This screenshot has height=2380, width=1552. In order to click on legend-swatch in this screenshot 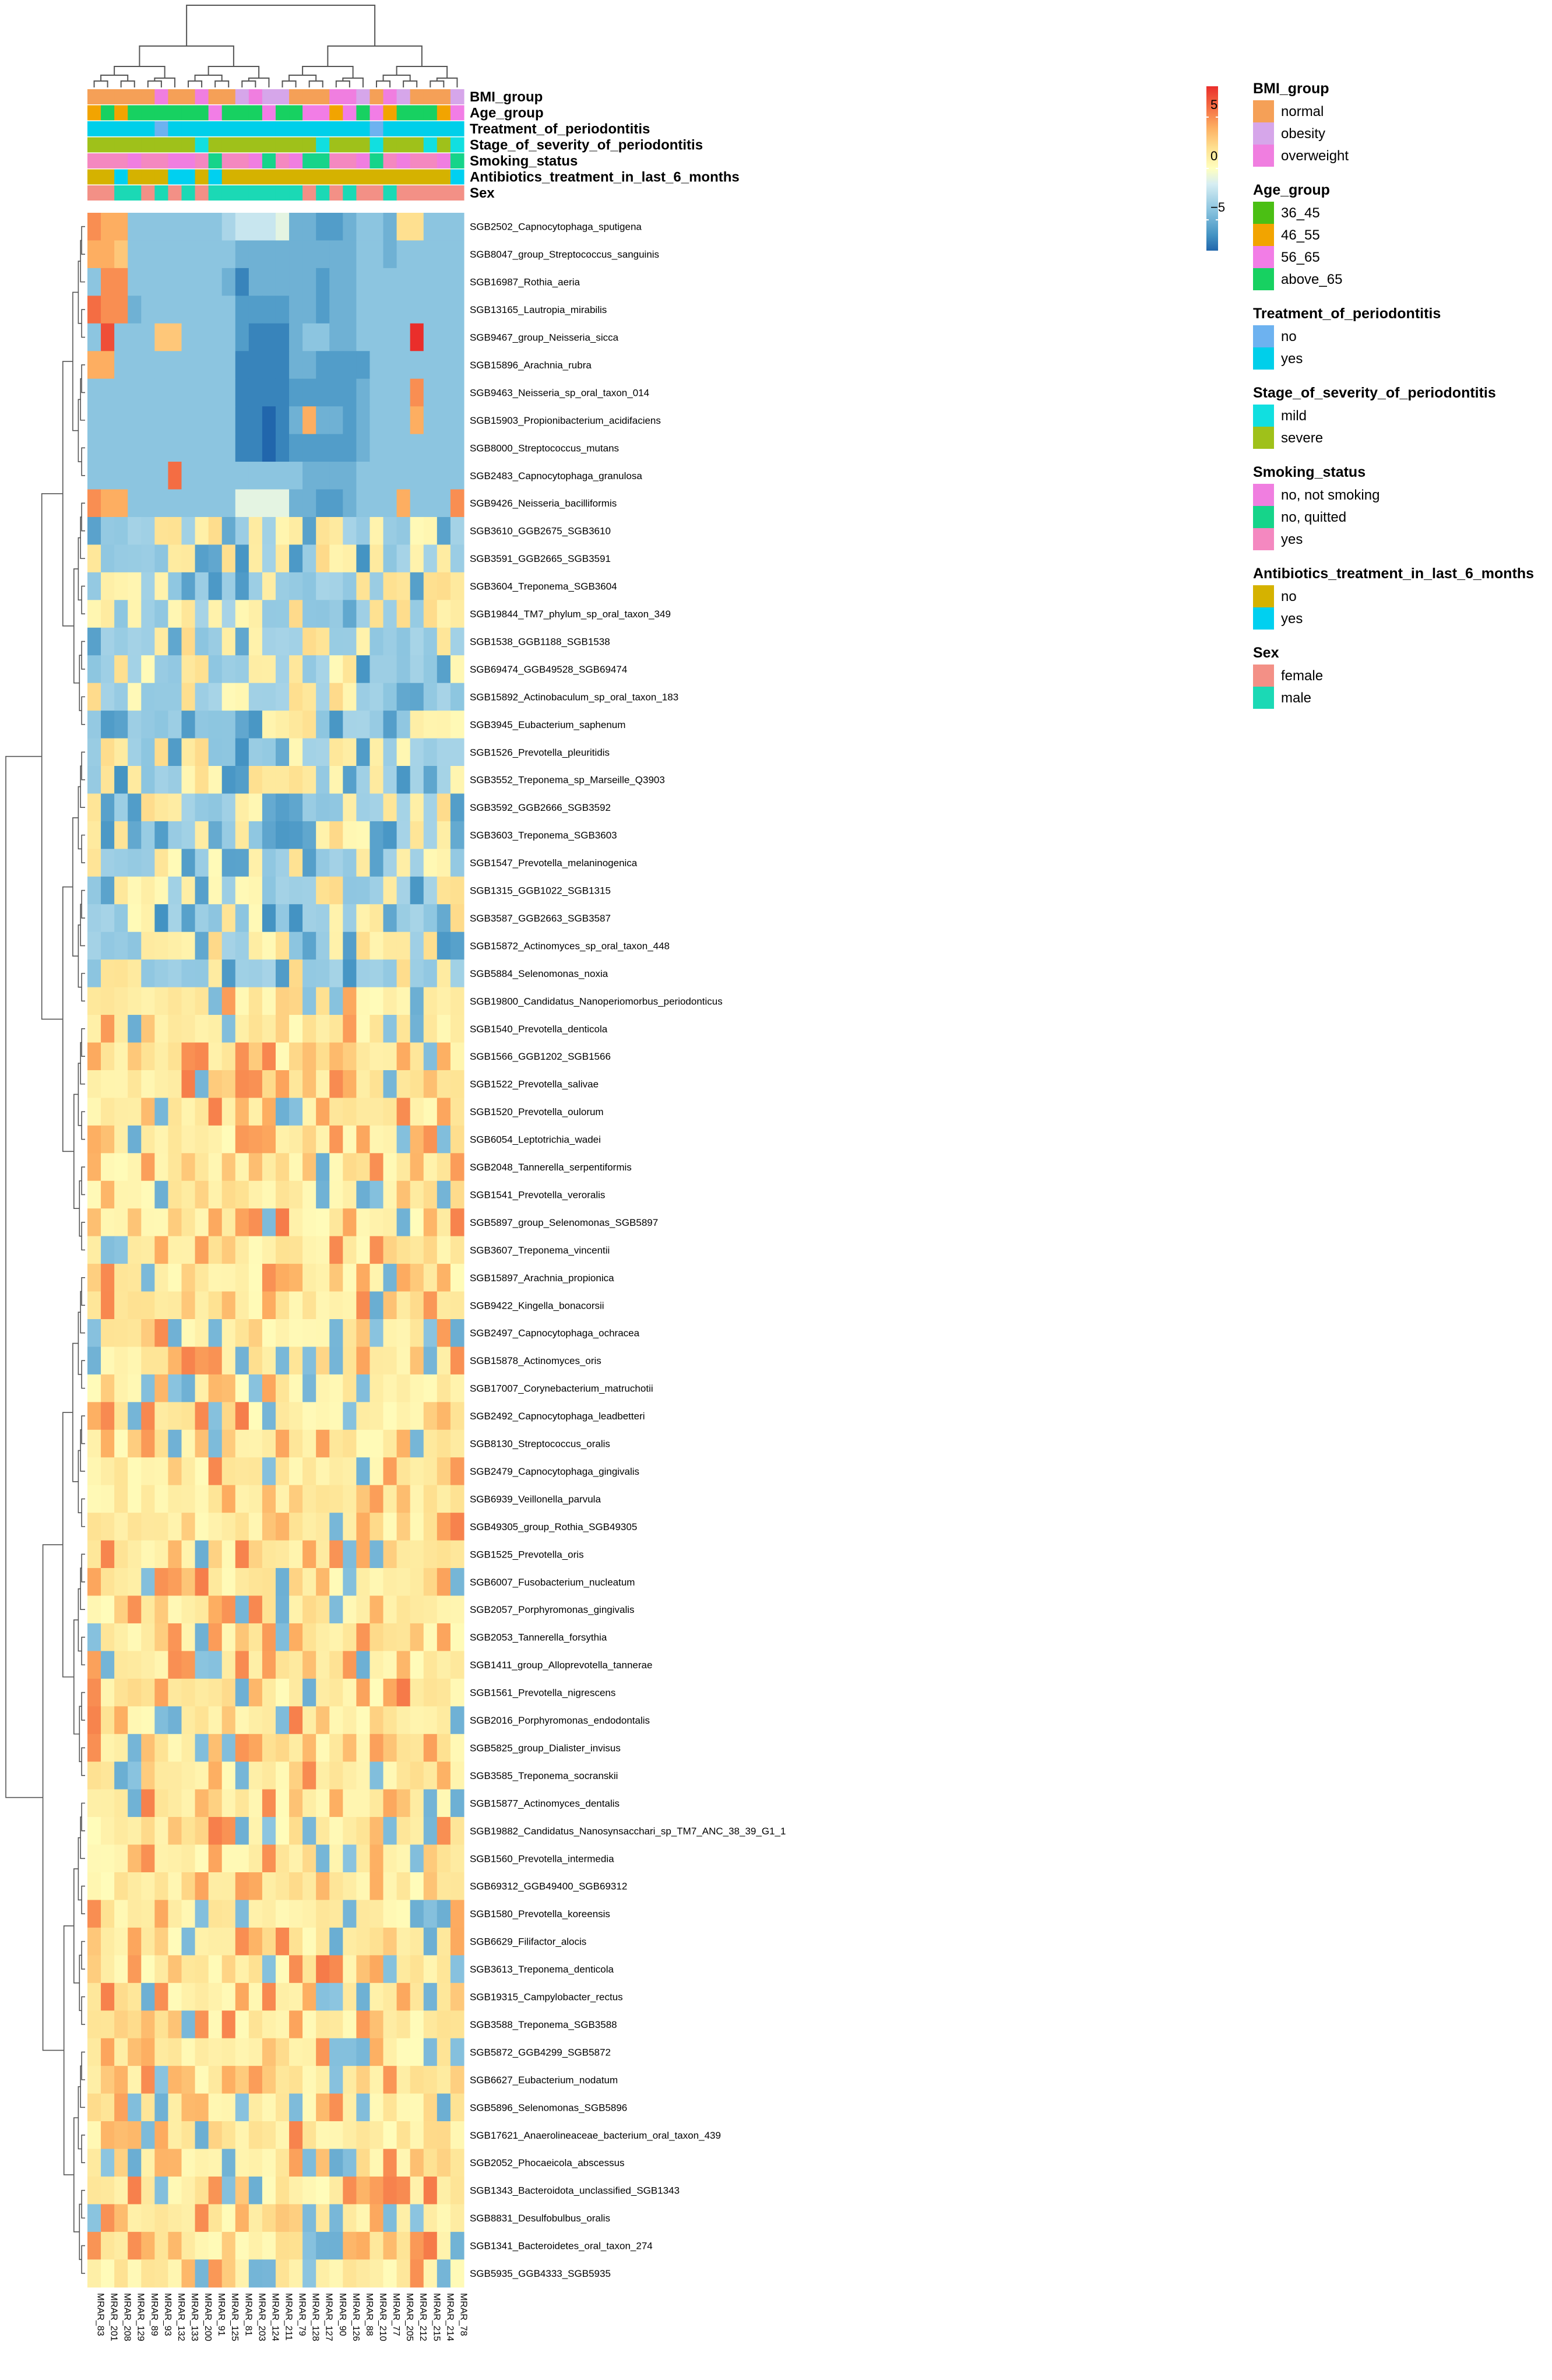, I will do `click(1263, 235)`.